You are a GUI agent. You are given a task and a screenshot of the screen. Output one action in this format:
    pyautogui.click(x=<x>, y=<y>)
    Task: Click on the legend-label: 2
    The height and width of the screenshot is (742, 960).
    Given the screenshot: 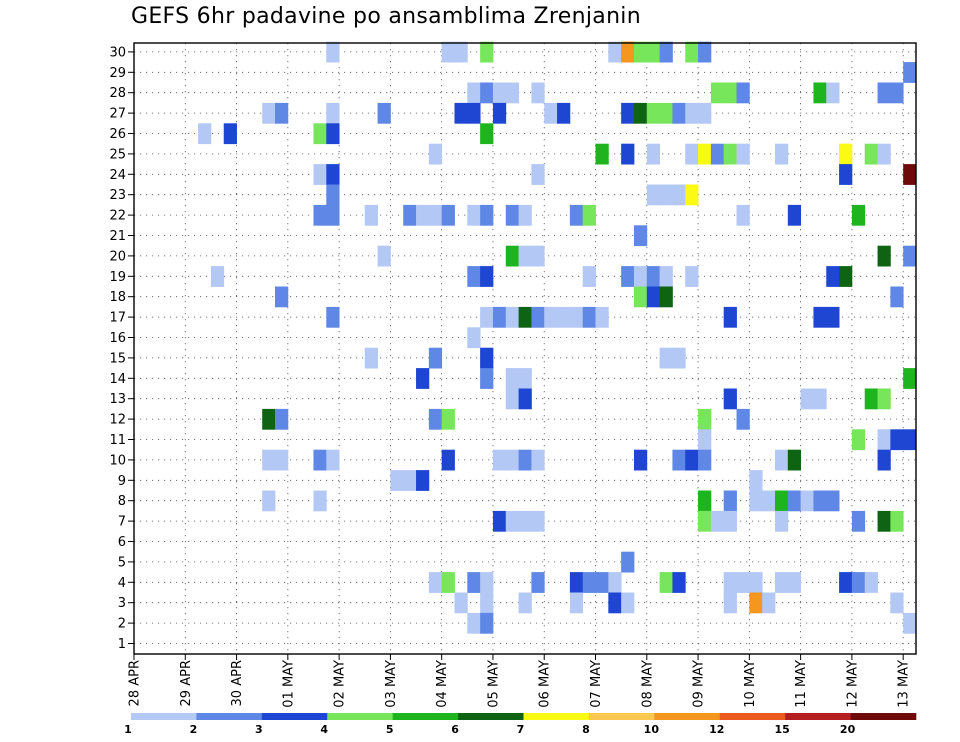 What is the action you would take?
    pyautogui.click(x=194, y=729)
    